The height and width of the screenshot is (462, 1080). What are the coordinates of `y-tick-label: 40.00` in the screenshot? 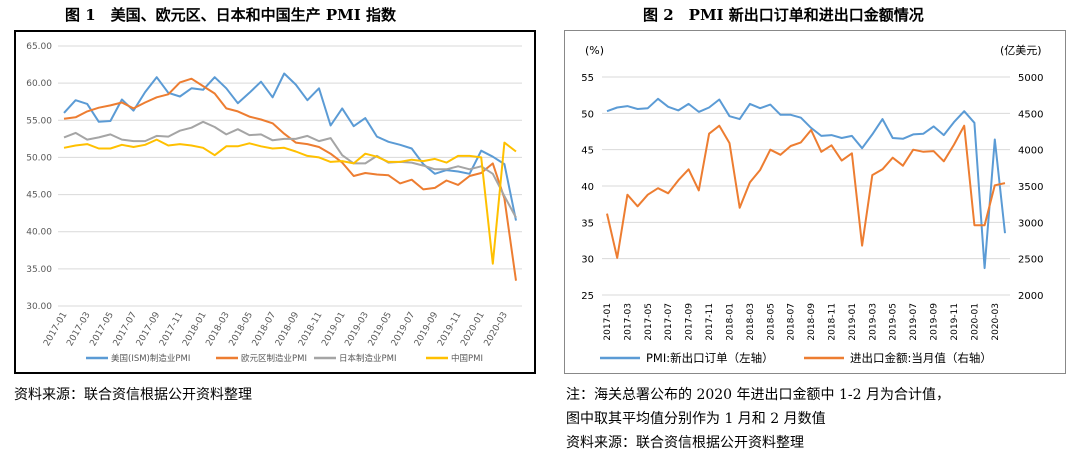 It's located at (39, 233).